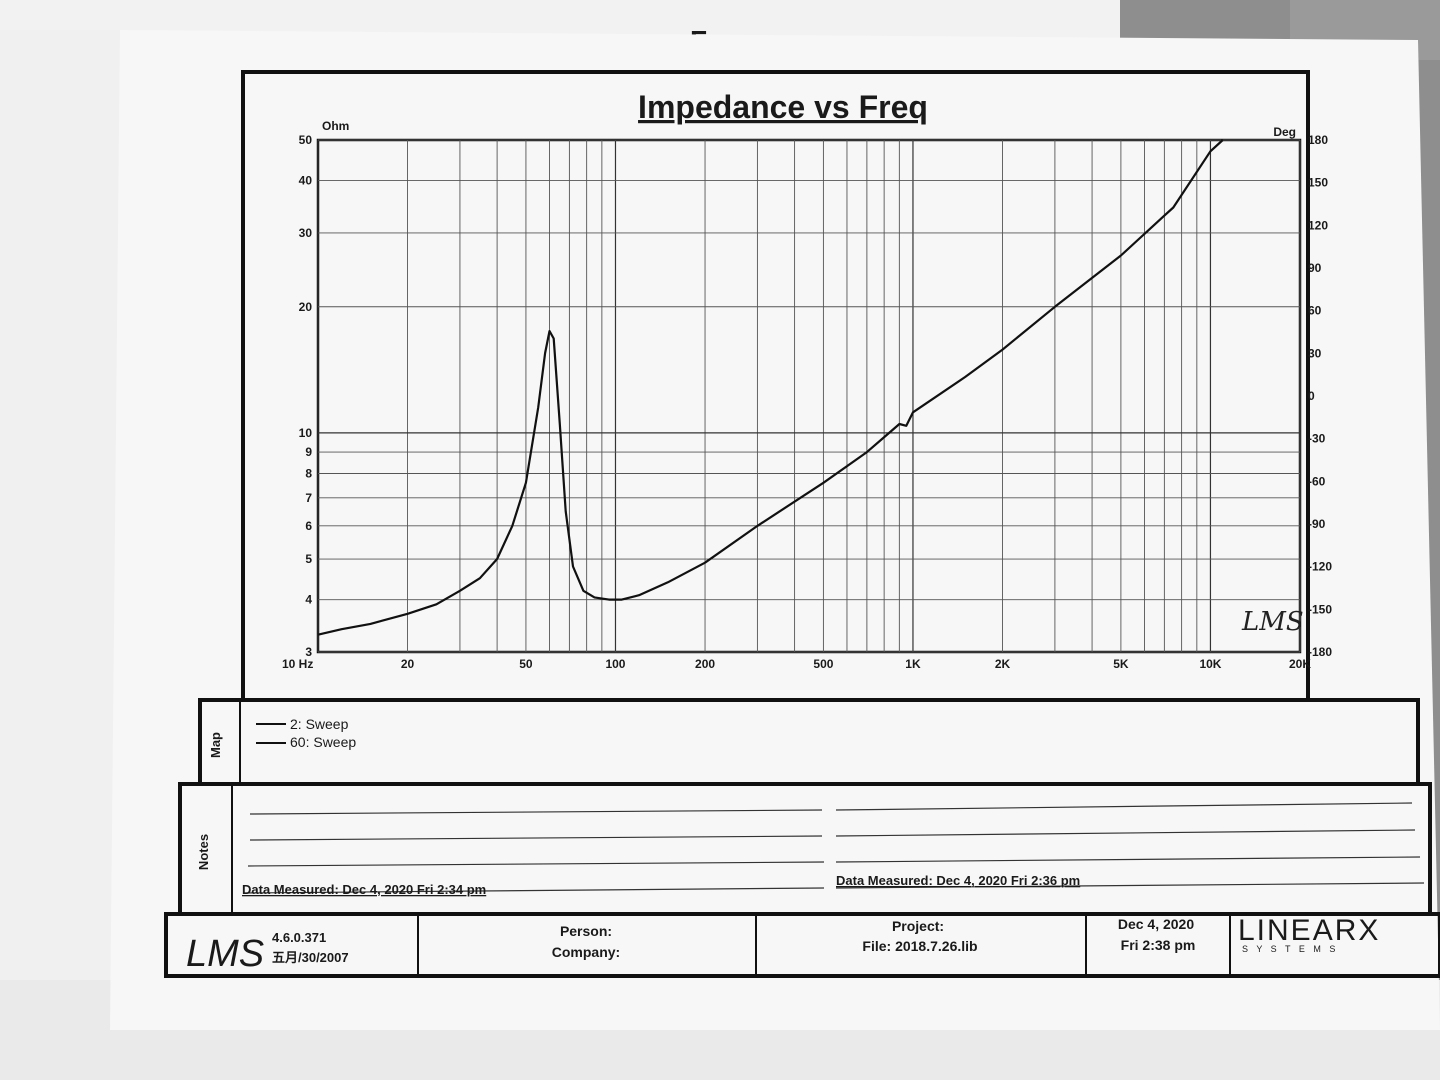 The height and width of the screenshot is (1080, 1440). I want to click on x-tick-label: 50, so click(526, 664).